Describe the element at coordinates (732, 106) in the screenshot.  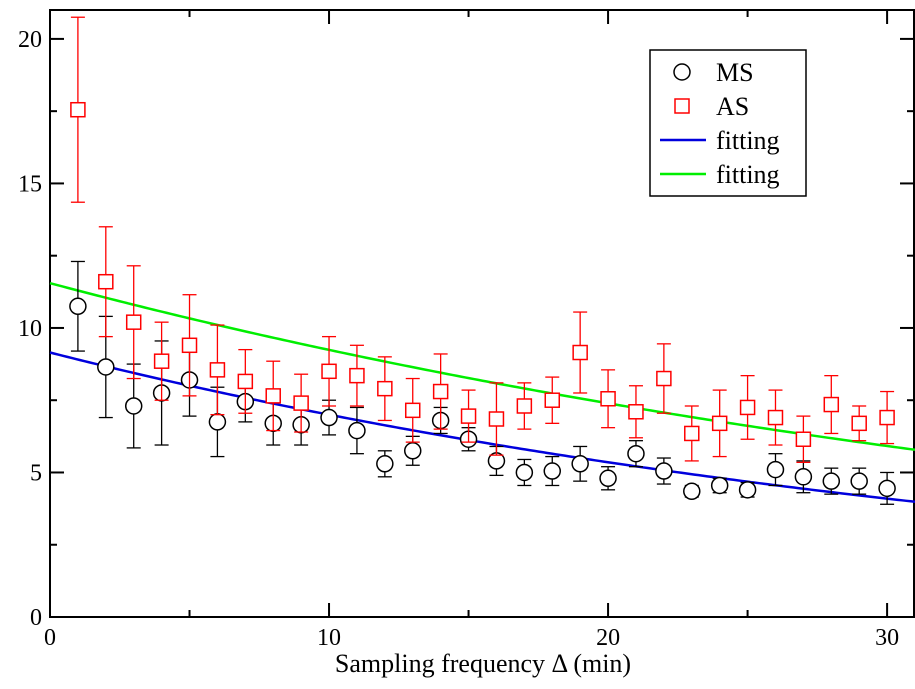
I see `legend-label: AS` at that location.